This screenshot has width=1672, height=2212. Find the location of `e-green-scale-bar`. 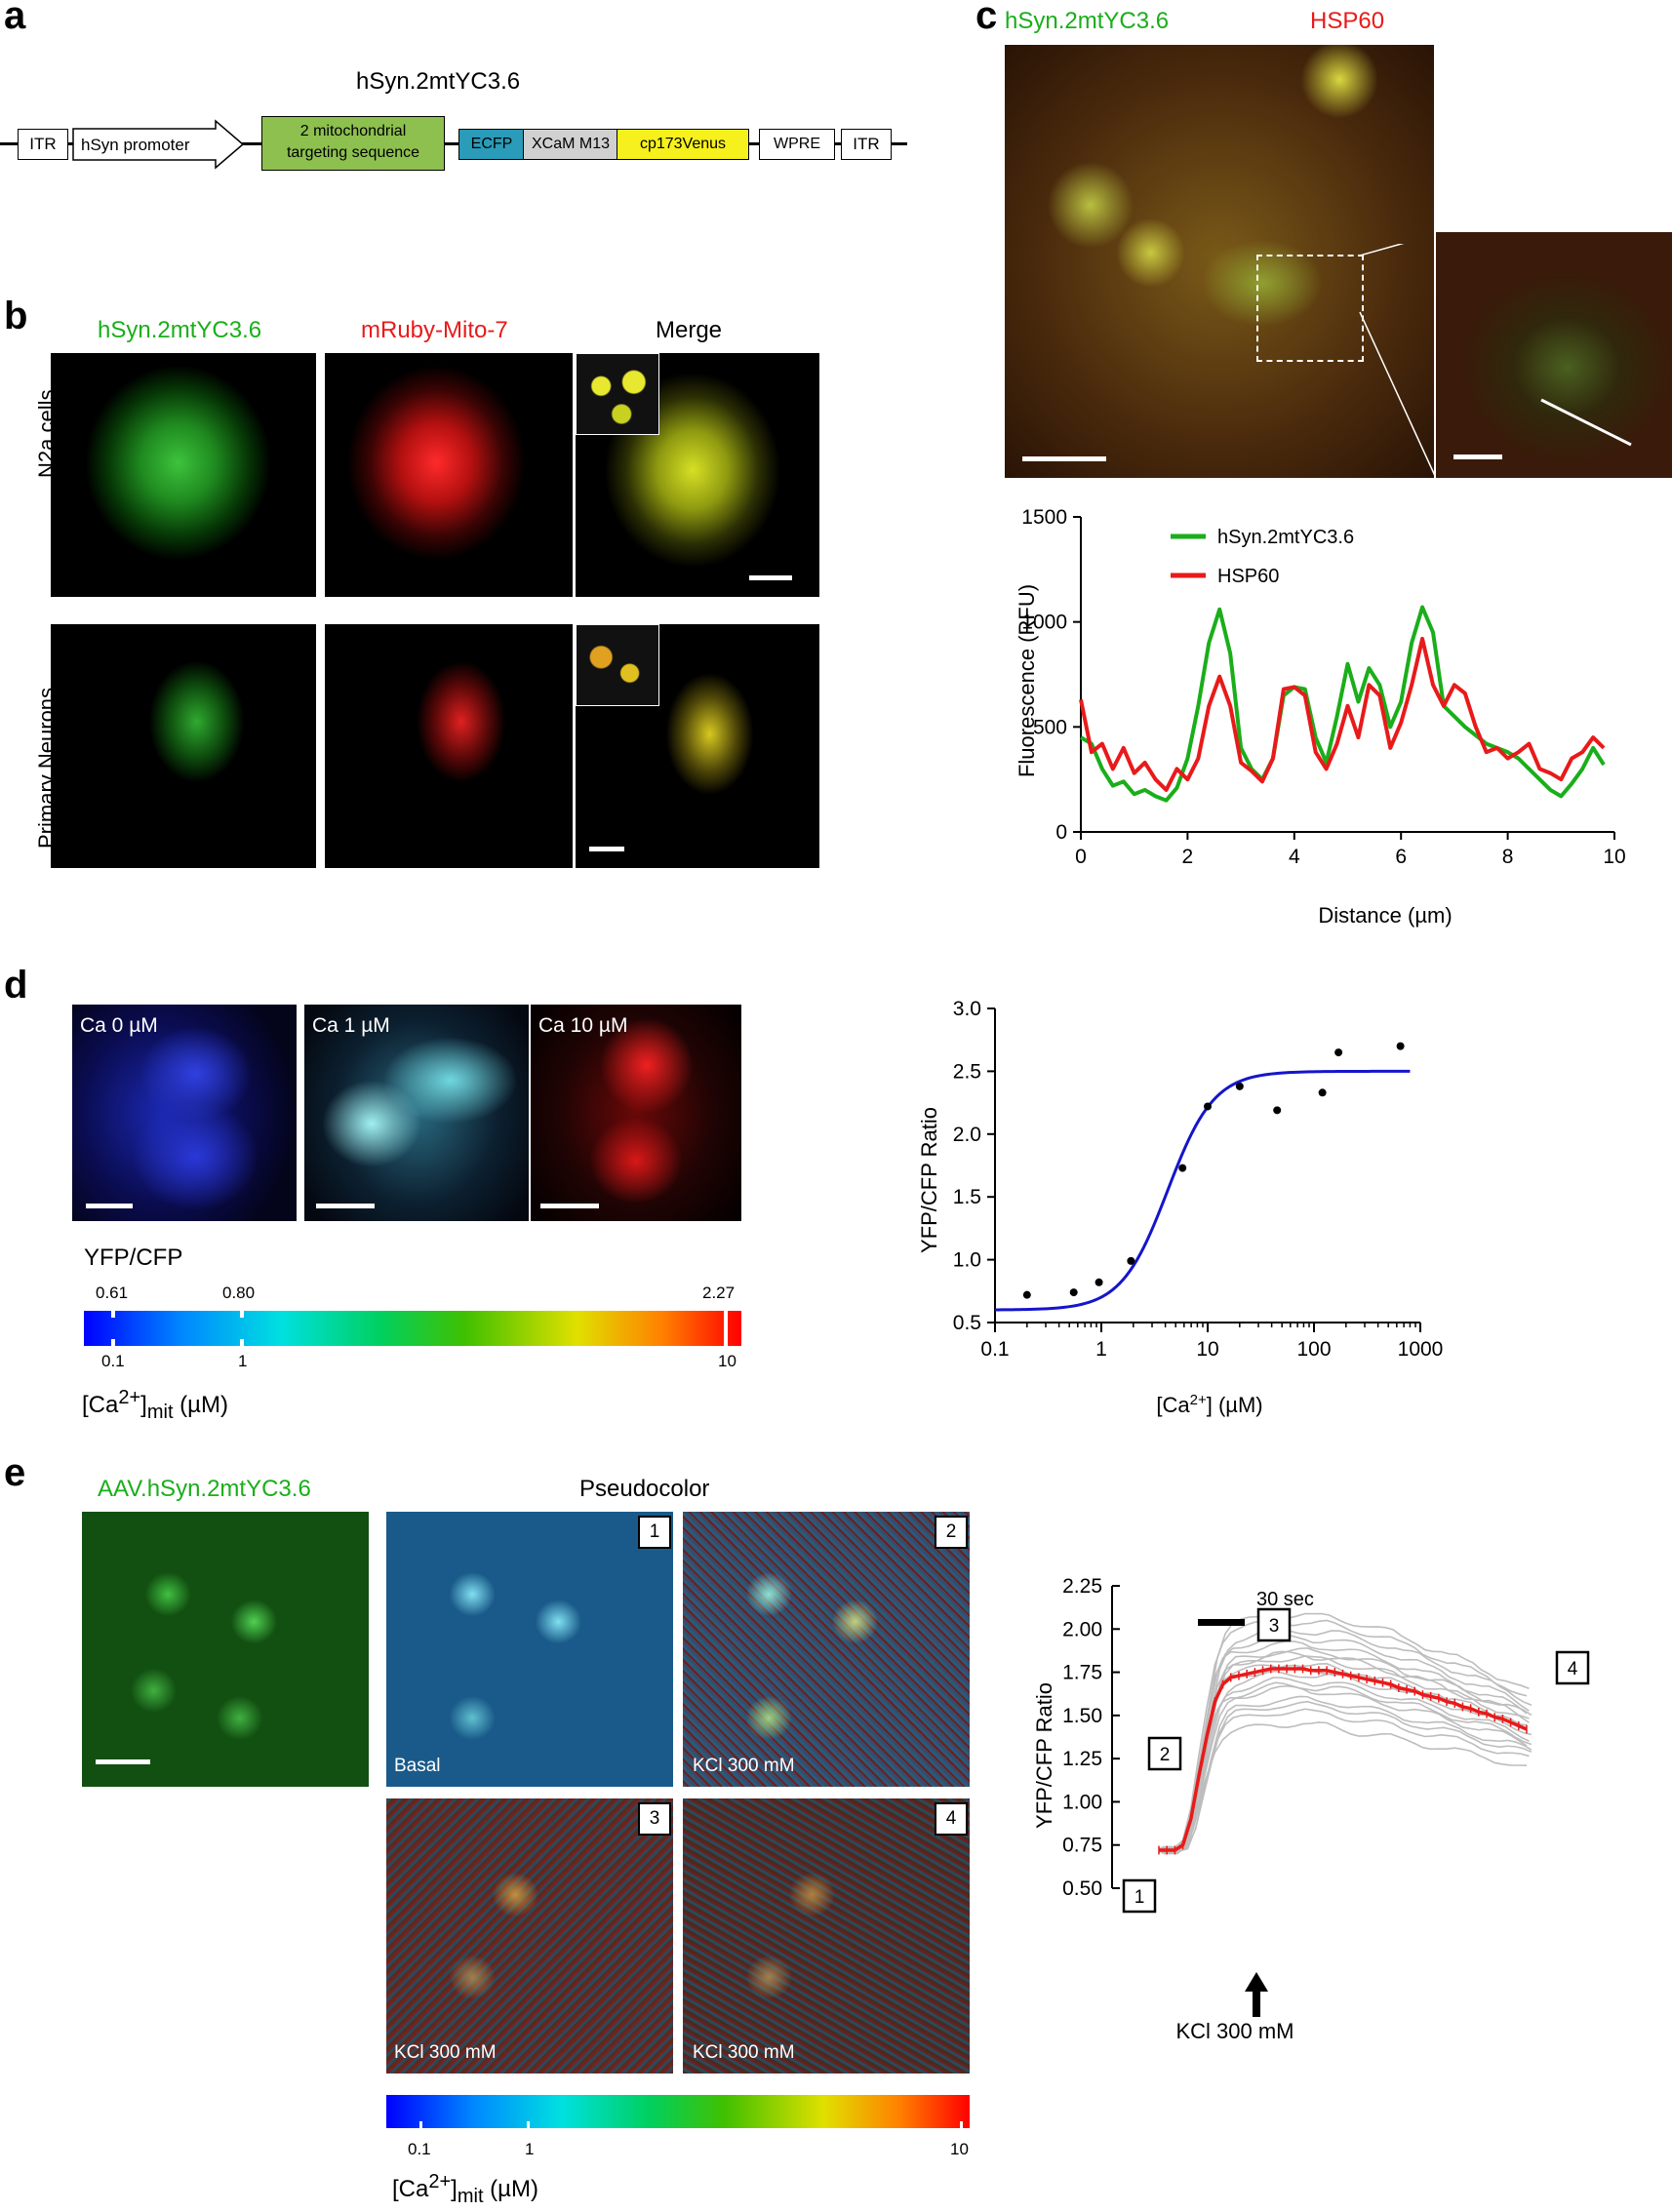

e-green-scale-bar is located at coordinates (123, 1761).